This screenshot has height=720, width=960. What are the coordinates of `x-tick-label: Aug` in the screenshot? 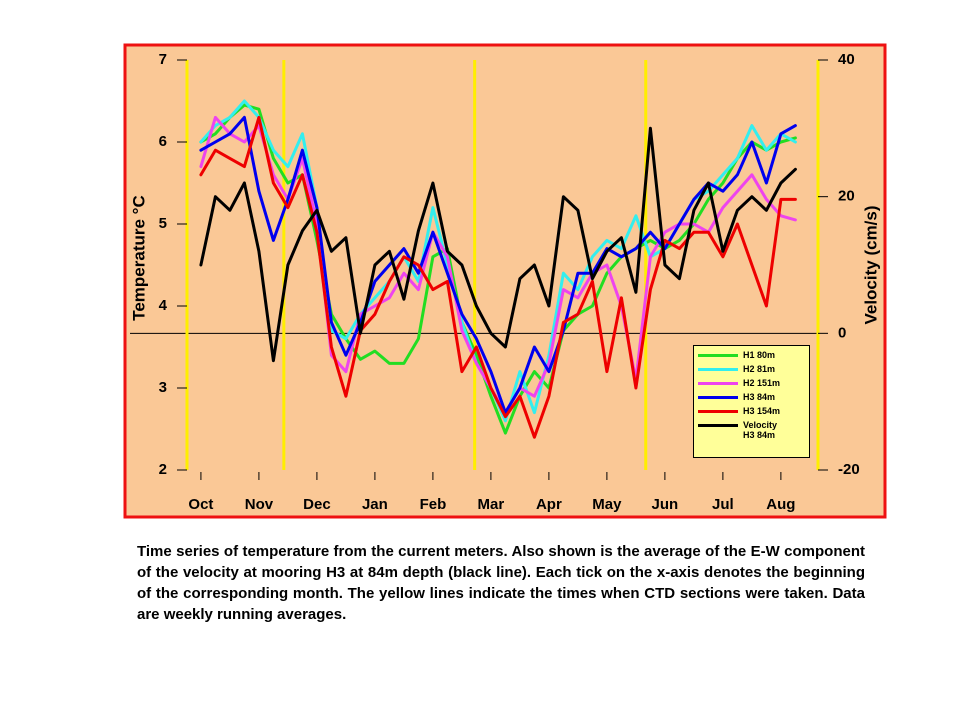 It's located at (780, 504).